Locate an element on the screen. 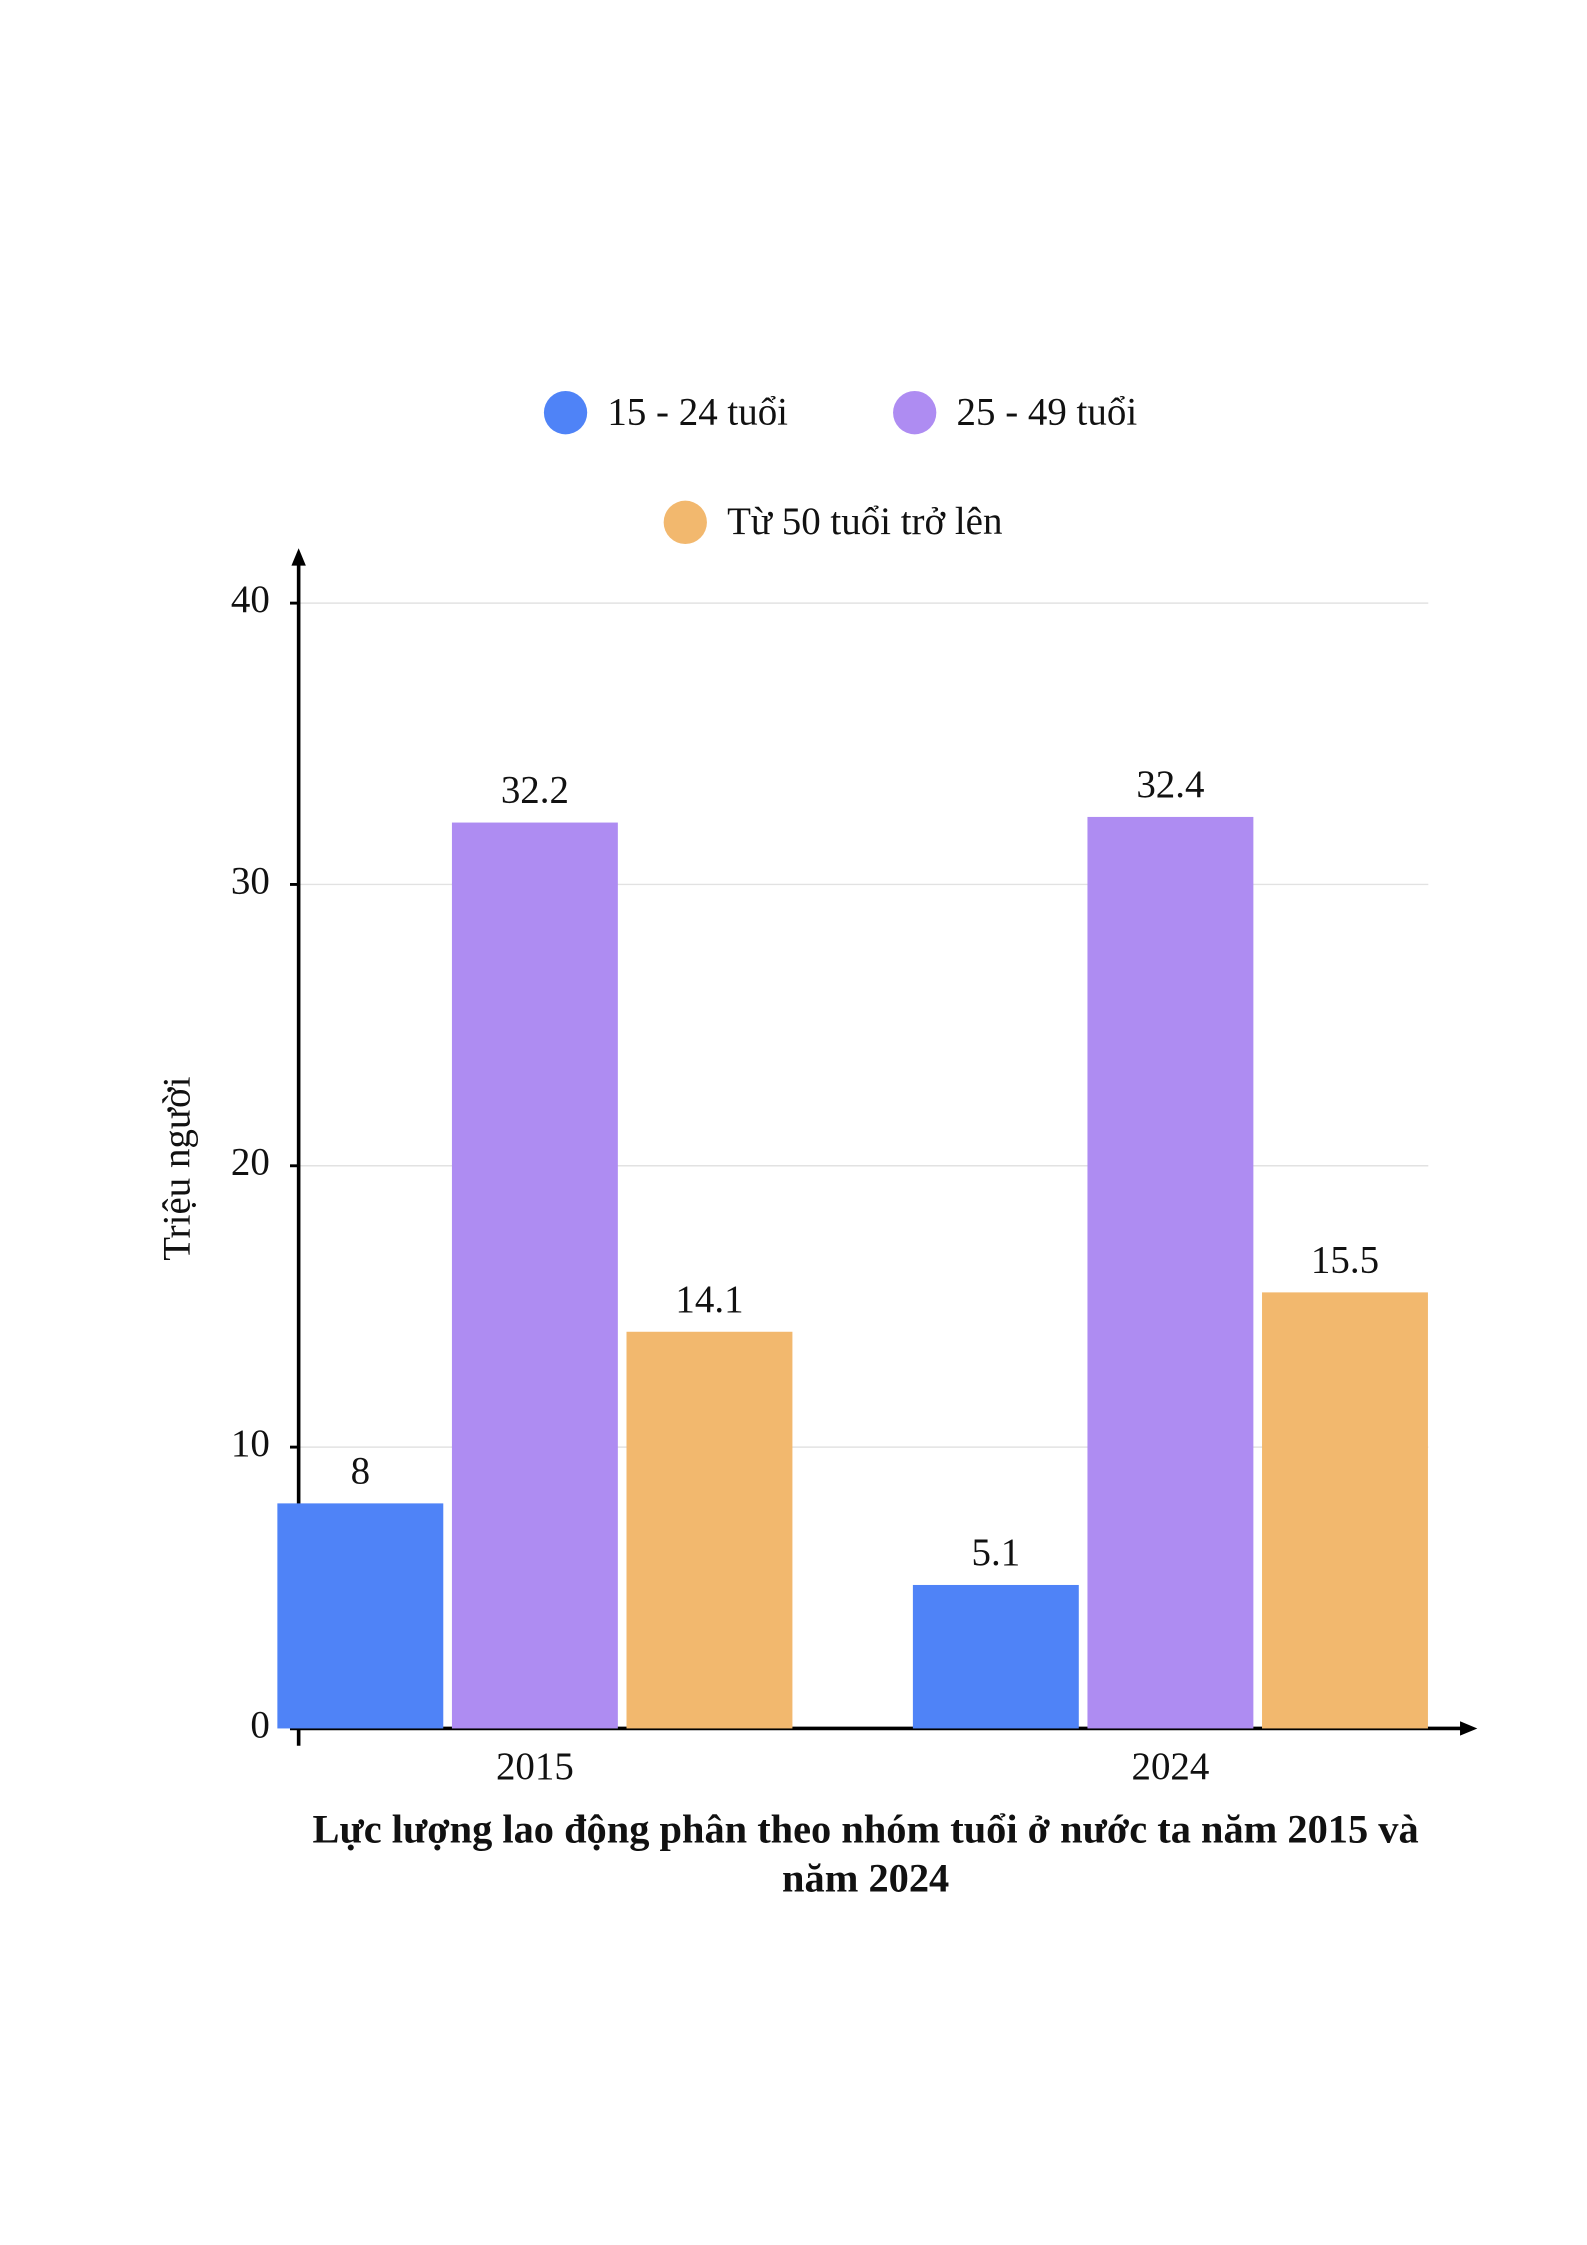 The height and width of the screenshot is (2245, 1587). y-axis-arrow is located at coordinates (298, 557).